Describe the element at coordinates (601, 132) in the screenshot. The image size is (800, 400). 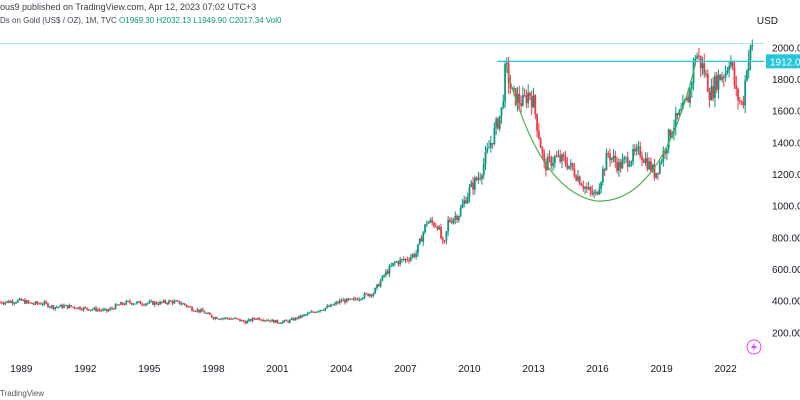
I see `cup-pattern-curve` at that location.